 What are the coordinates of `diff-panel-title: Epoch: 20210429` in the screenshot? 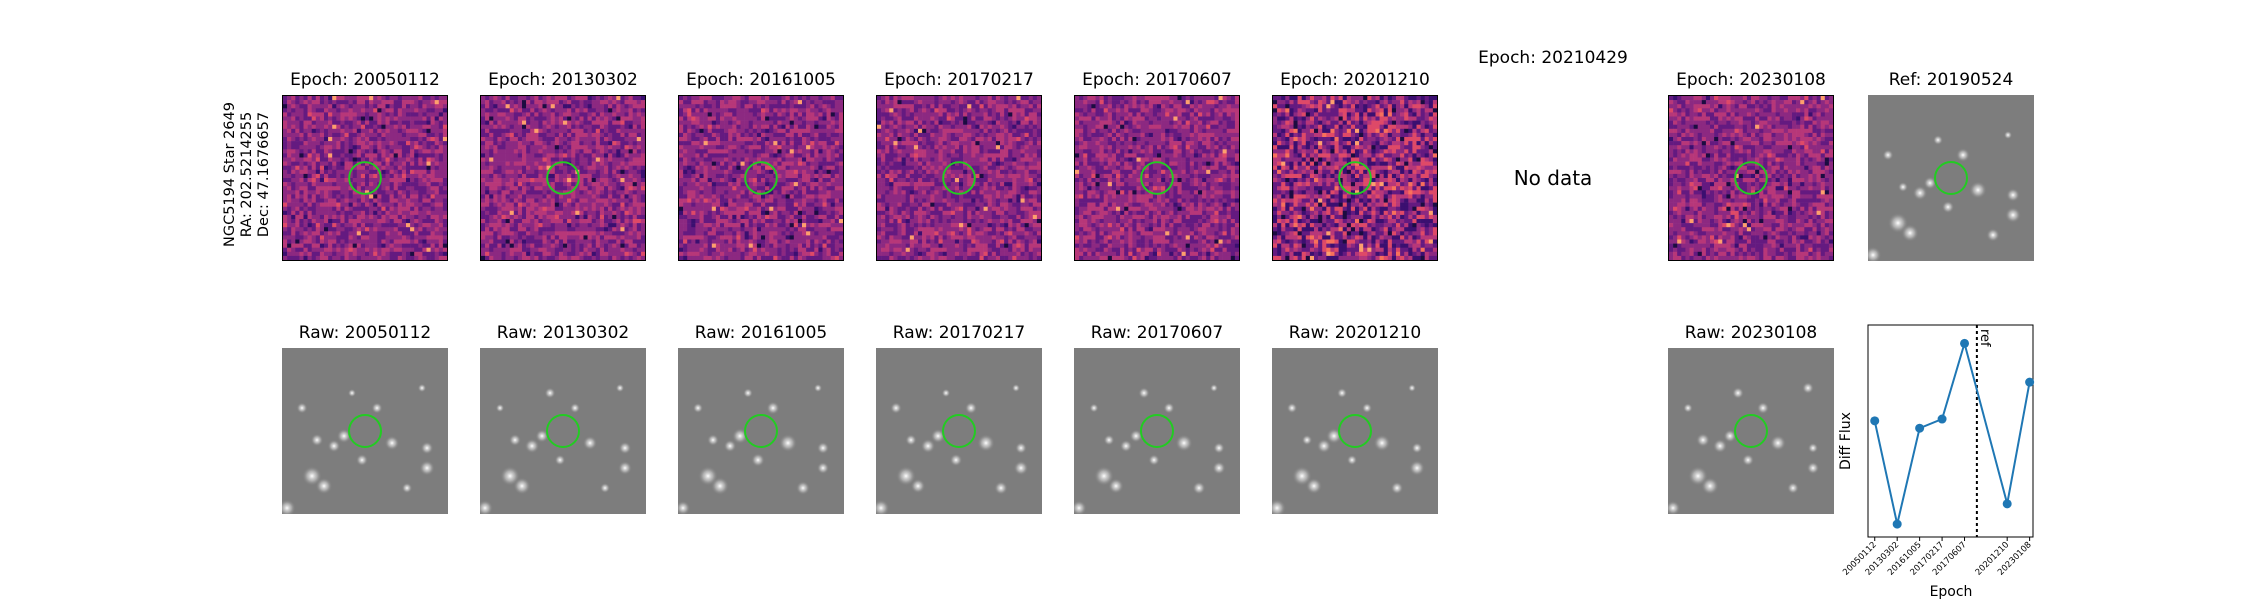 It's located at (1553, 58).